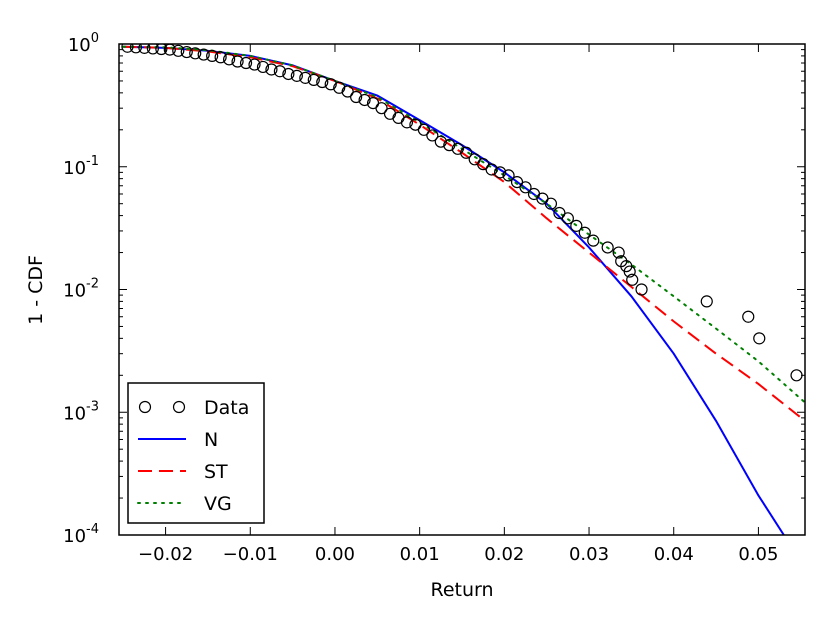  What do you see at coordinates (211, 440) in the screenshot?
I see `legend-label-n: N` at bounding box center [211, 440].